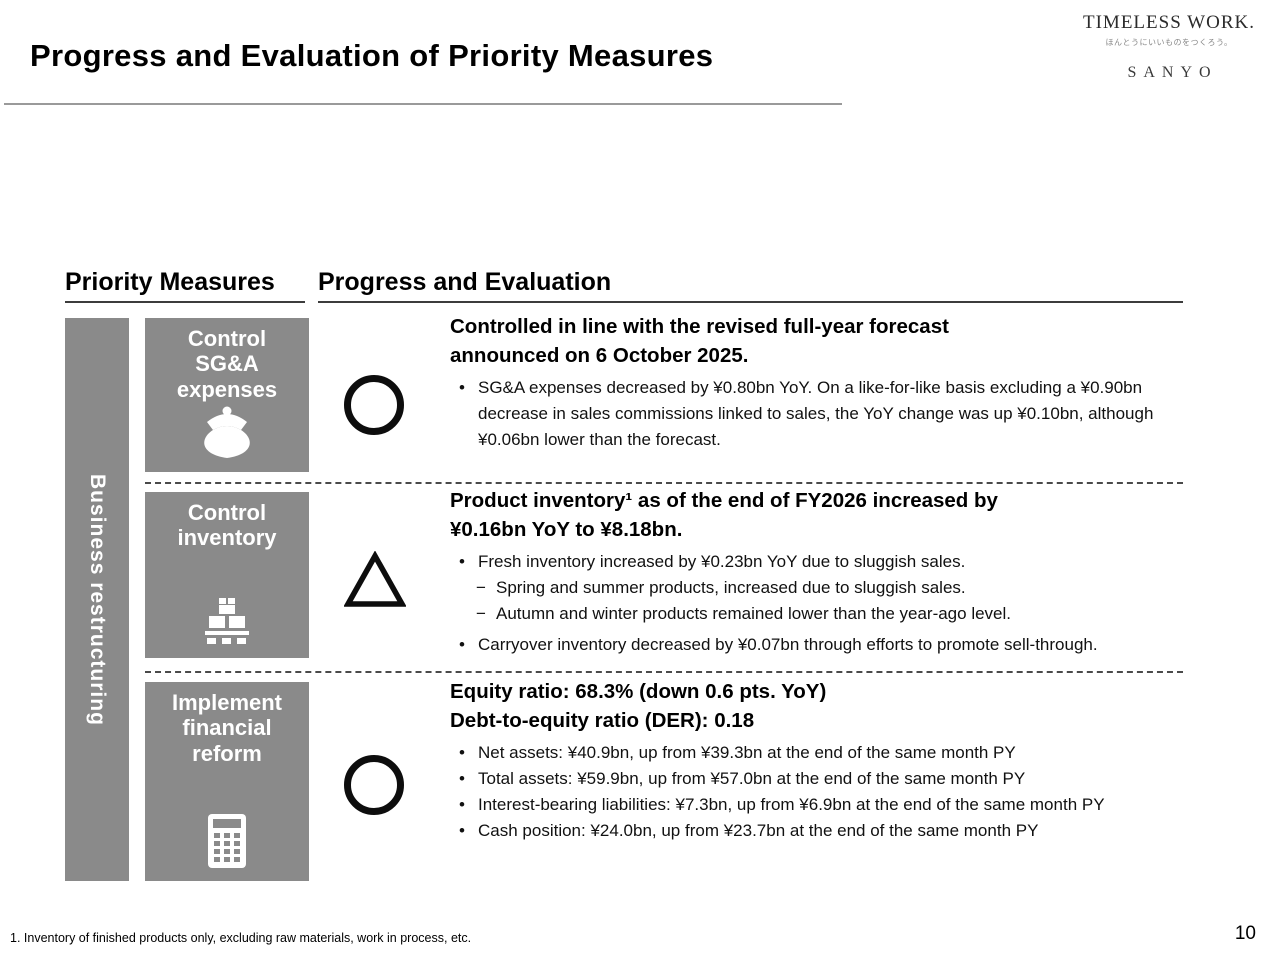 The image size is (1280, 960). I want to click on brand-logo: TIMELESS WORK. ほんとうにいいものをつくろう。 SANYO, so click(1169, 47).